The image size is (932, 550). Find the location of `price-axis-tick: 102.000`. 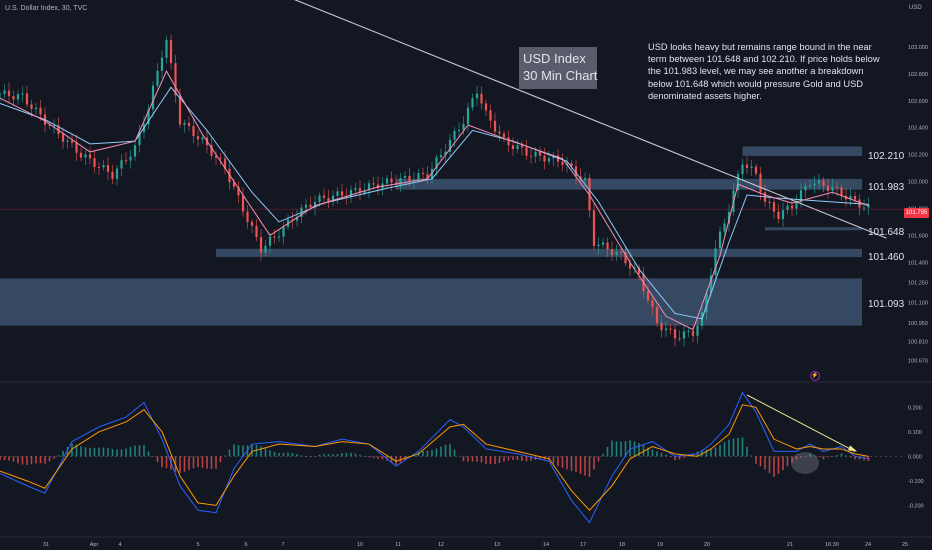

price-axis-tick: 102.000 is located at coordinates (918, 183).